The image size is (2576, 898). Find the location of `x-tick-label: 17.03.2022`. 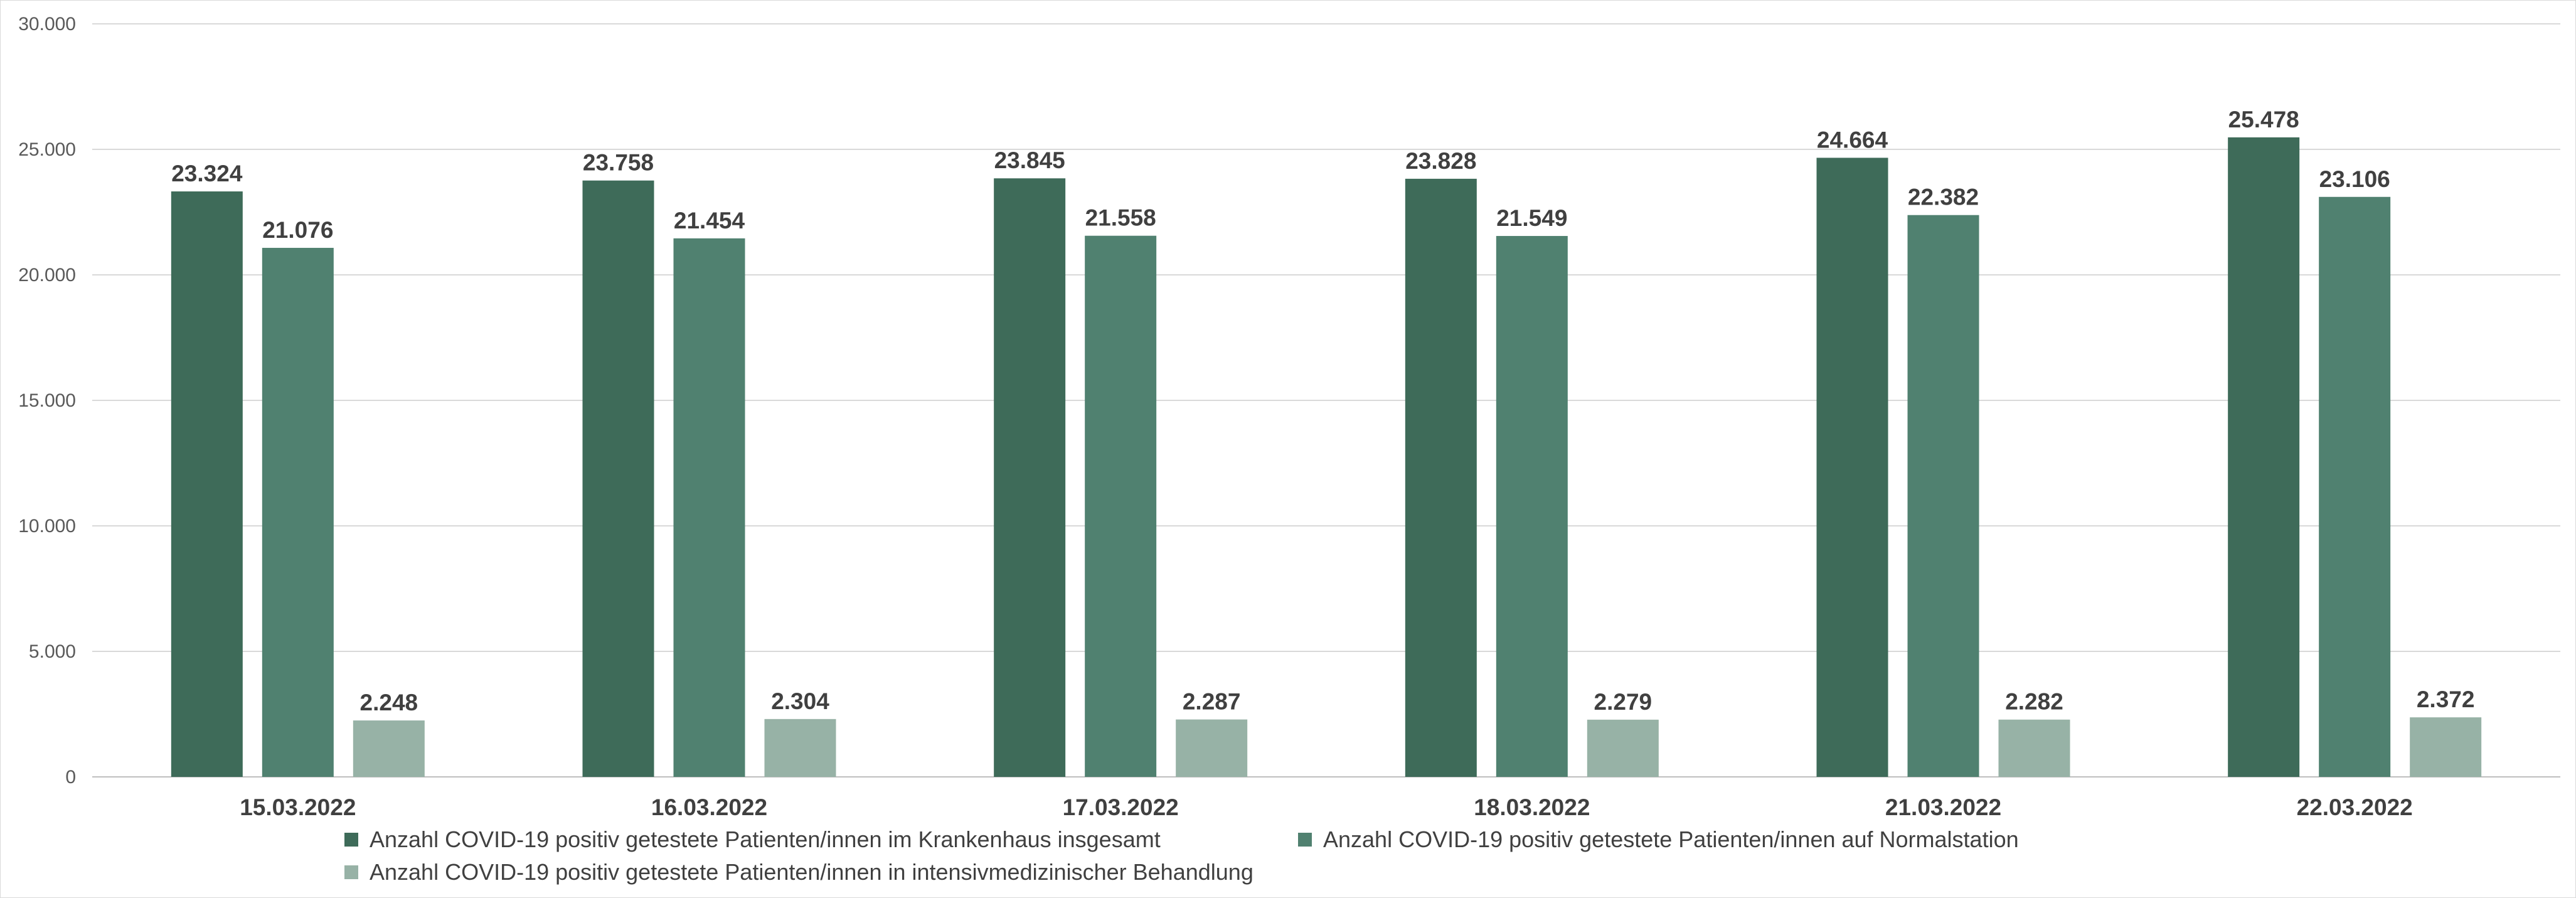

x-tick-label: 17.03.2022 is located at coordinates (1121, 807).